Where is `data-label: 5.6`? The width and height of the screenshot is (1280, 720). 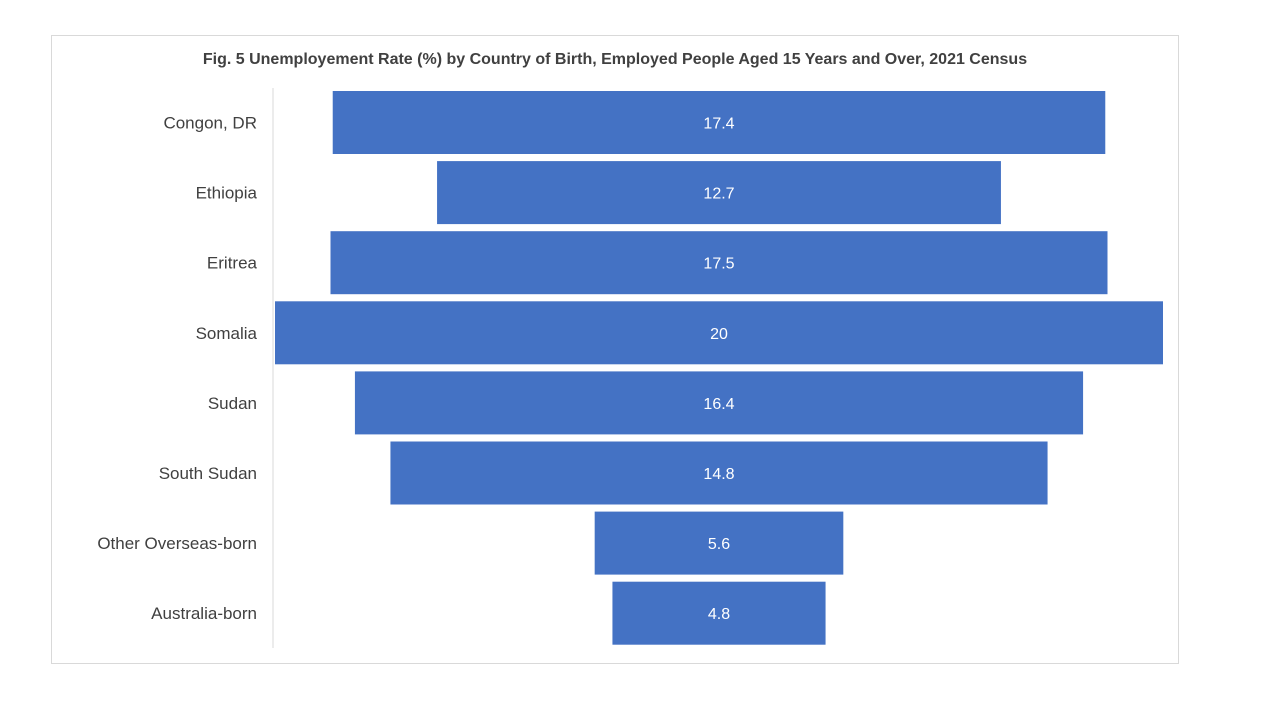
data-label: 5.6 is located at coordinates (719, 544).